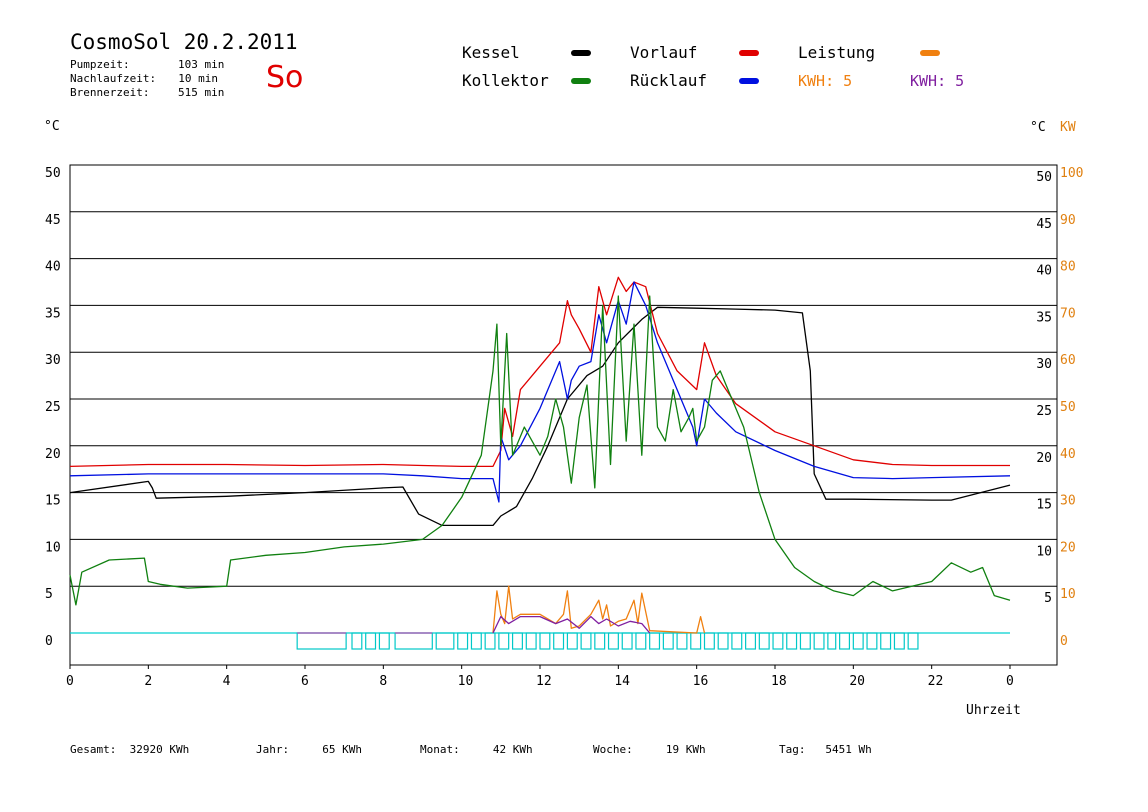  What do you see at coordinates (53, 454) in the screenshot?
I see `y-left-tick-20: 20` at bounding box center [53, 454].